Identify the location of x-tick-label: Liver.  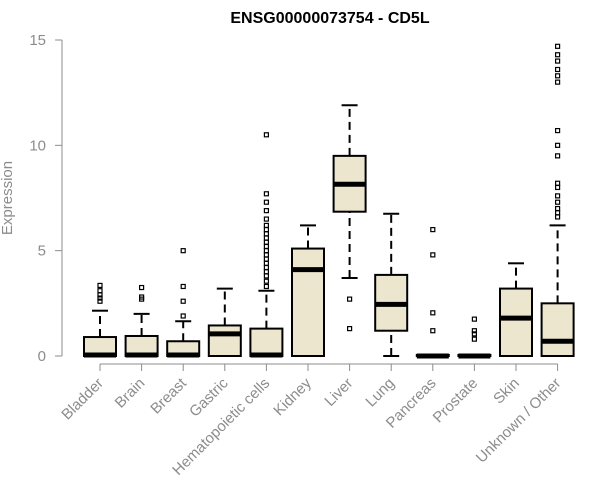
(338, 392).